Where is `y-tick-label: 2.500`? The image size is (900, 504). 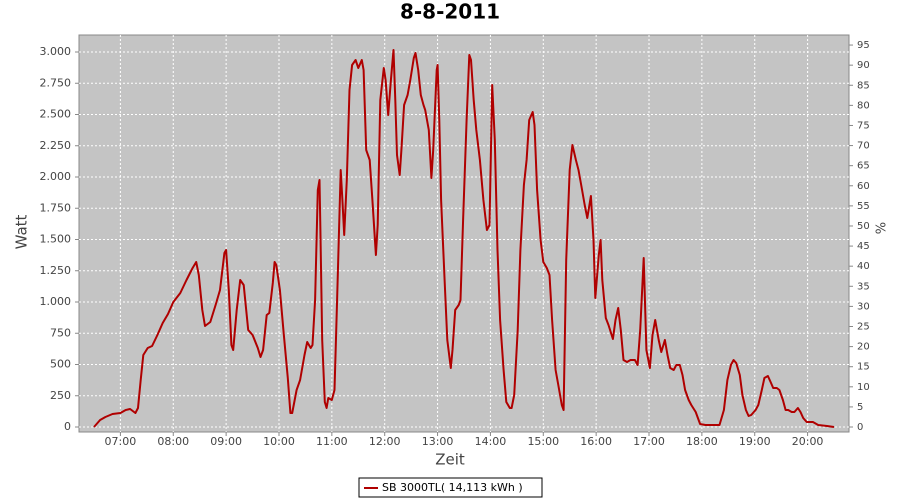 y-tick-label: 2.500 is located at coordinates (56, 114).